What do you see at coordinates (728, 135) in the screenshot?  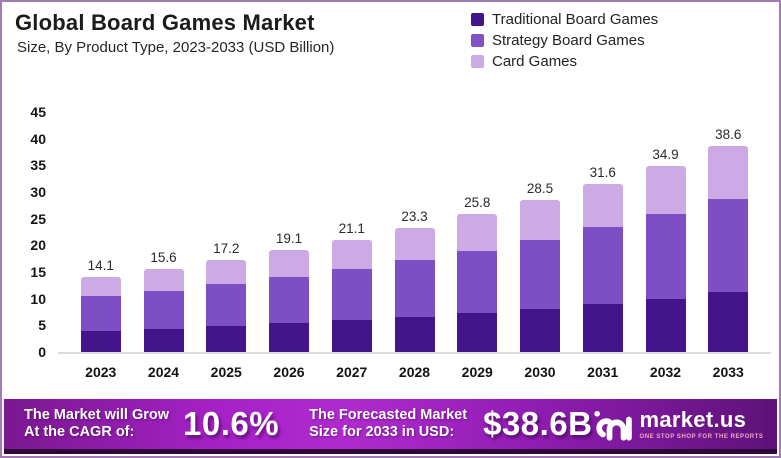 I see `bar-total-label: 38.6` at bounding box center [728, 135].